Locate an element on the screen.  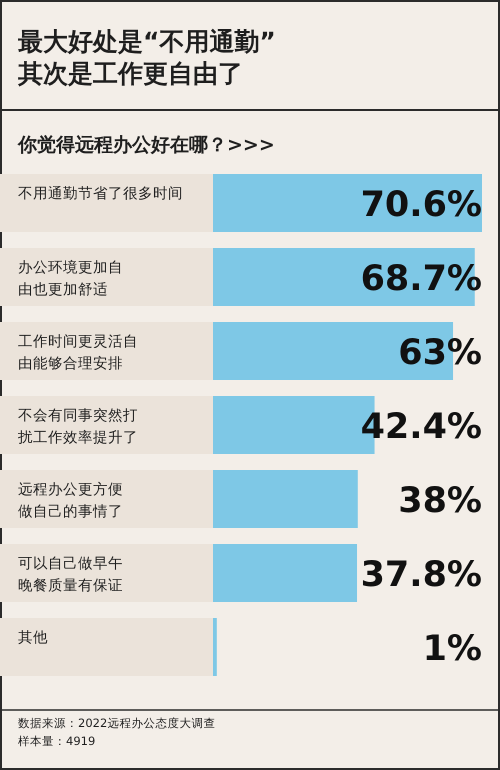
chart-title: 最大好处是“不用通勤” 其次是工作更自由了 is located at coordinates (146, 57).